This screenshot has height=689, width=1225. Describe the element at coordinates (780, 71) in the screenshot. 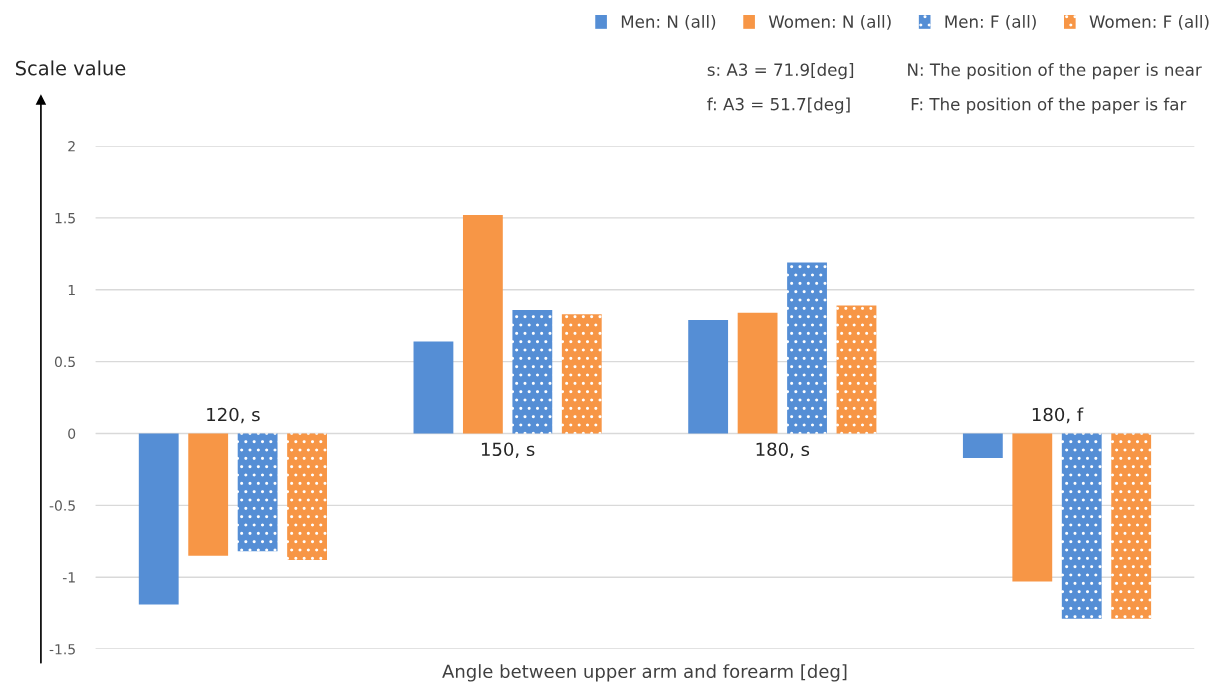

I see `text: s: A3 = 71.9[deg]` at that location.